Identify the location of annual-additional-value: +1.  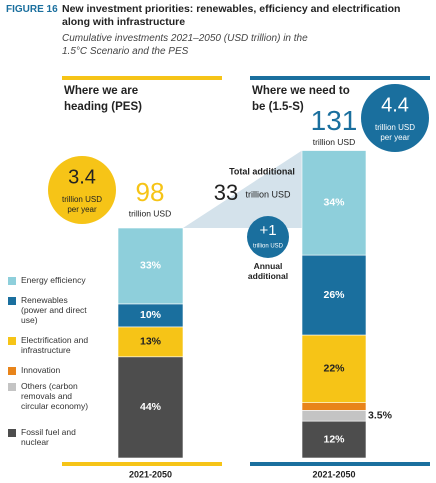
(267, 230).